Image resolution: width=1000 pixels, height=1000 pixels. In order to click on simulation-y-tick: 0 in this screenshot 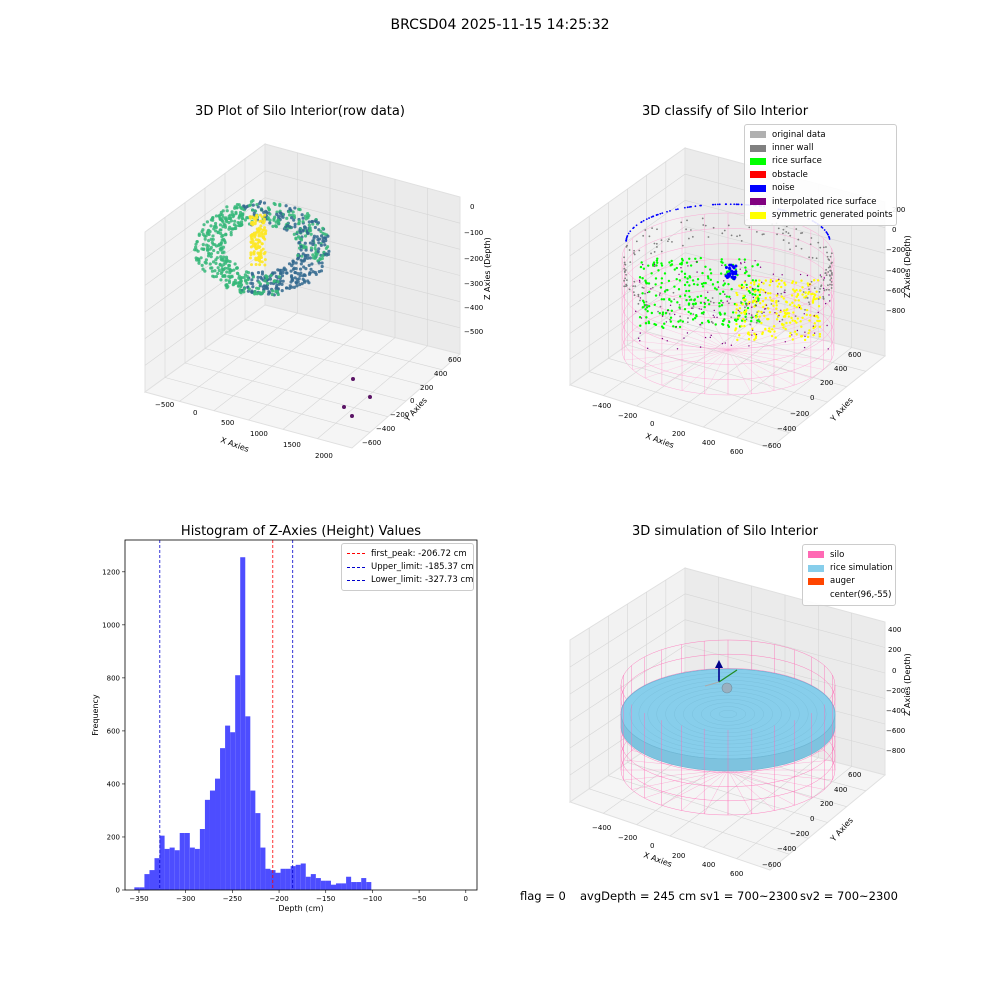, I will do `click(812, 819)`.